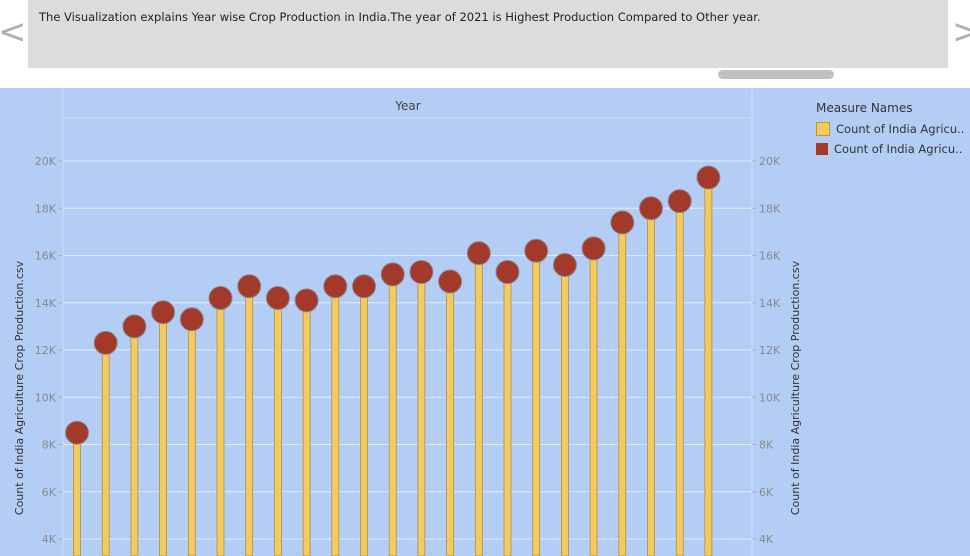 The width and height of the screenshot is (970, 556). I want to click on y-tick-label-left: 10K, so click(46, 397).